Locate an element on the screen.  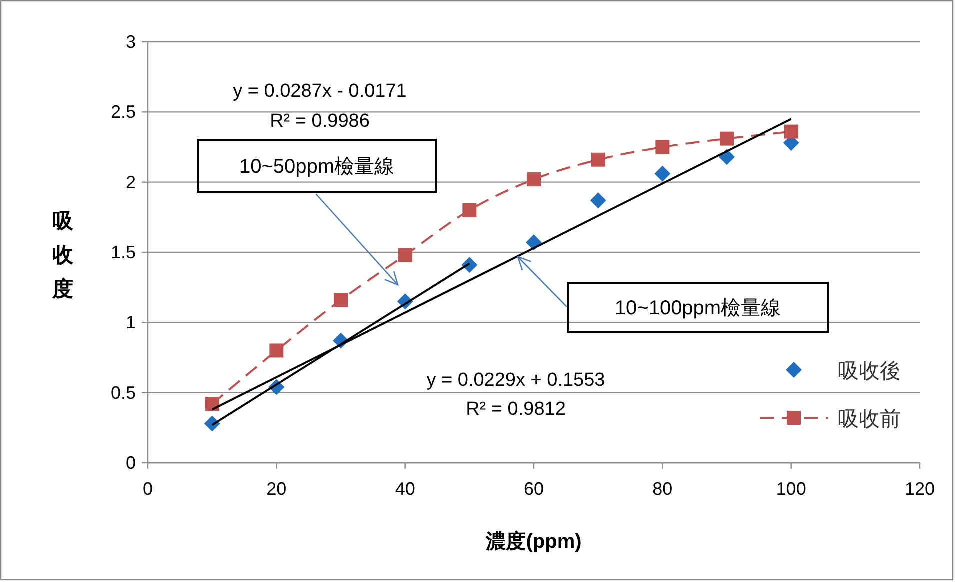
ylabel: 吸收度 is located at coordinates (63, 255).